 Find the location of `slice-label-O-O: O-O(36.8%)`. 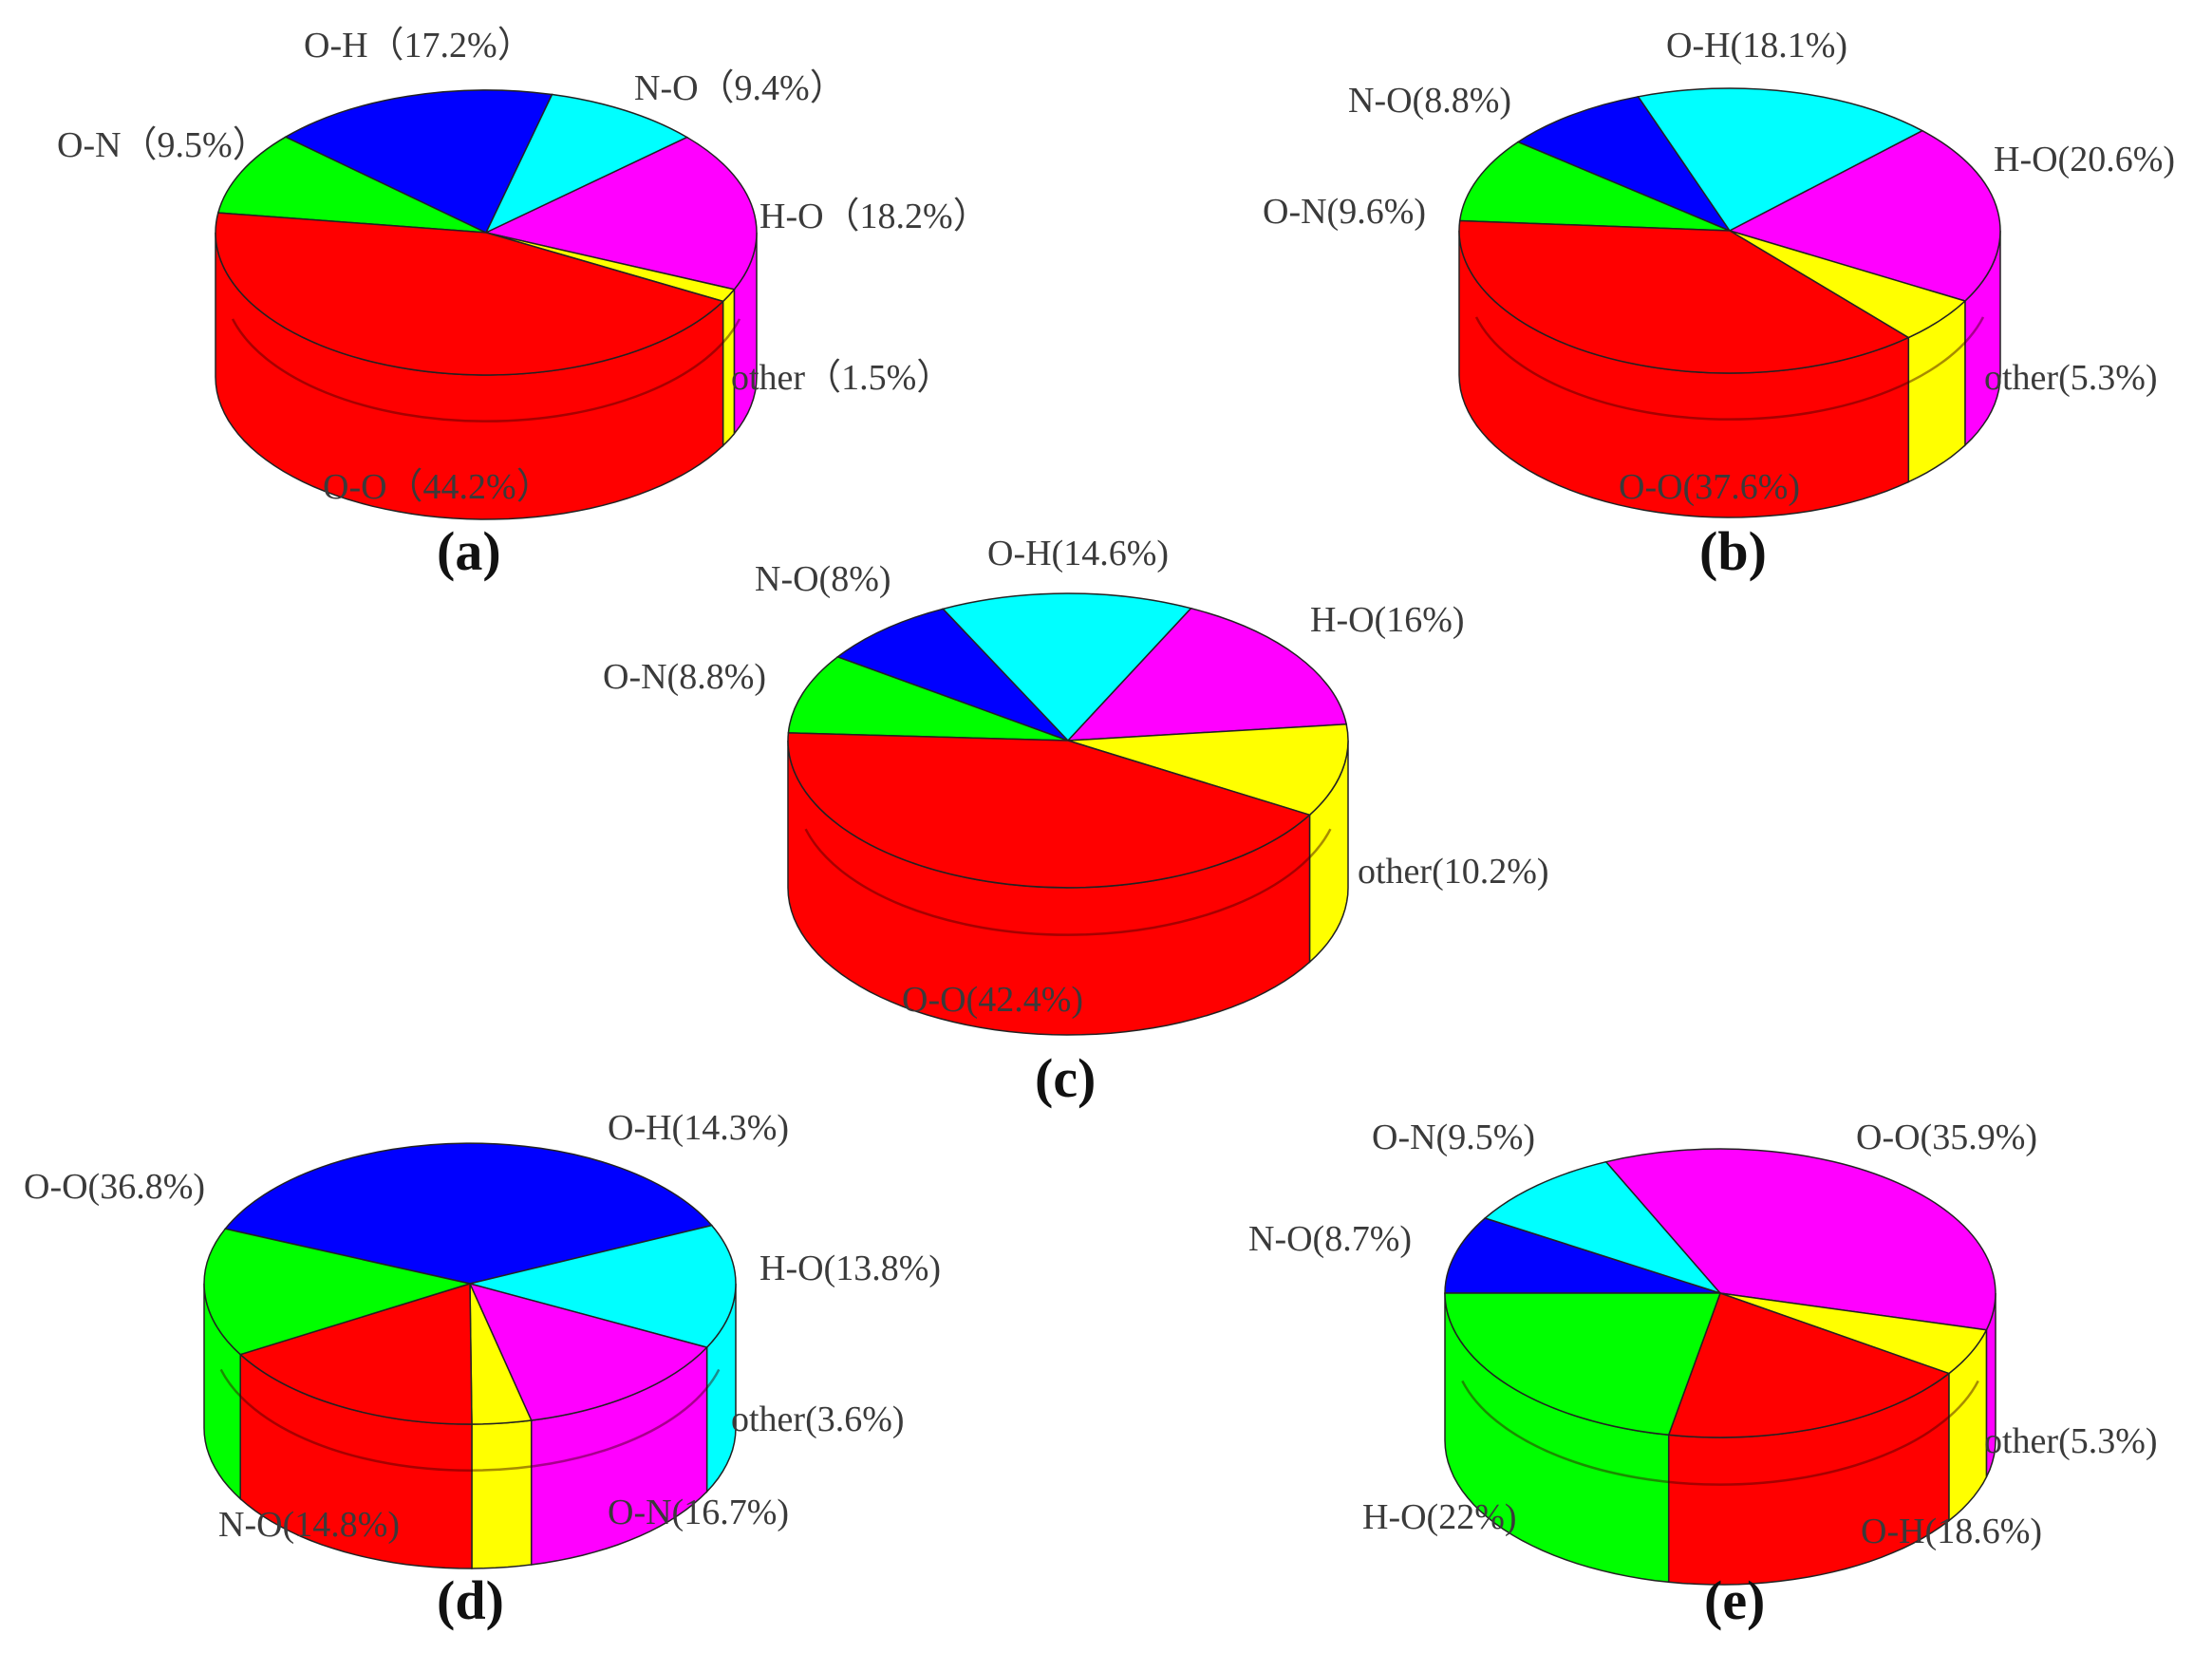

slice-label-O-O: O-O(36.8%) is located at coordinates (114, 1187).